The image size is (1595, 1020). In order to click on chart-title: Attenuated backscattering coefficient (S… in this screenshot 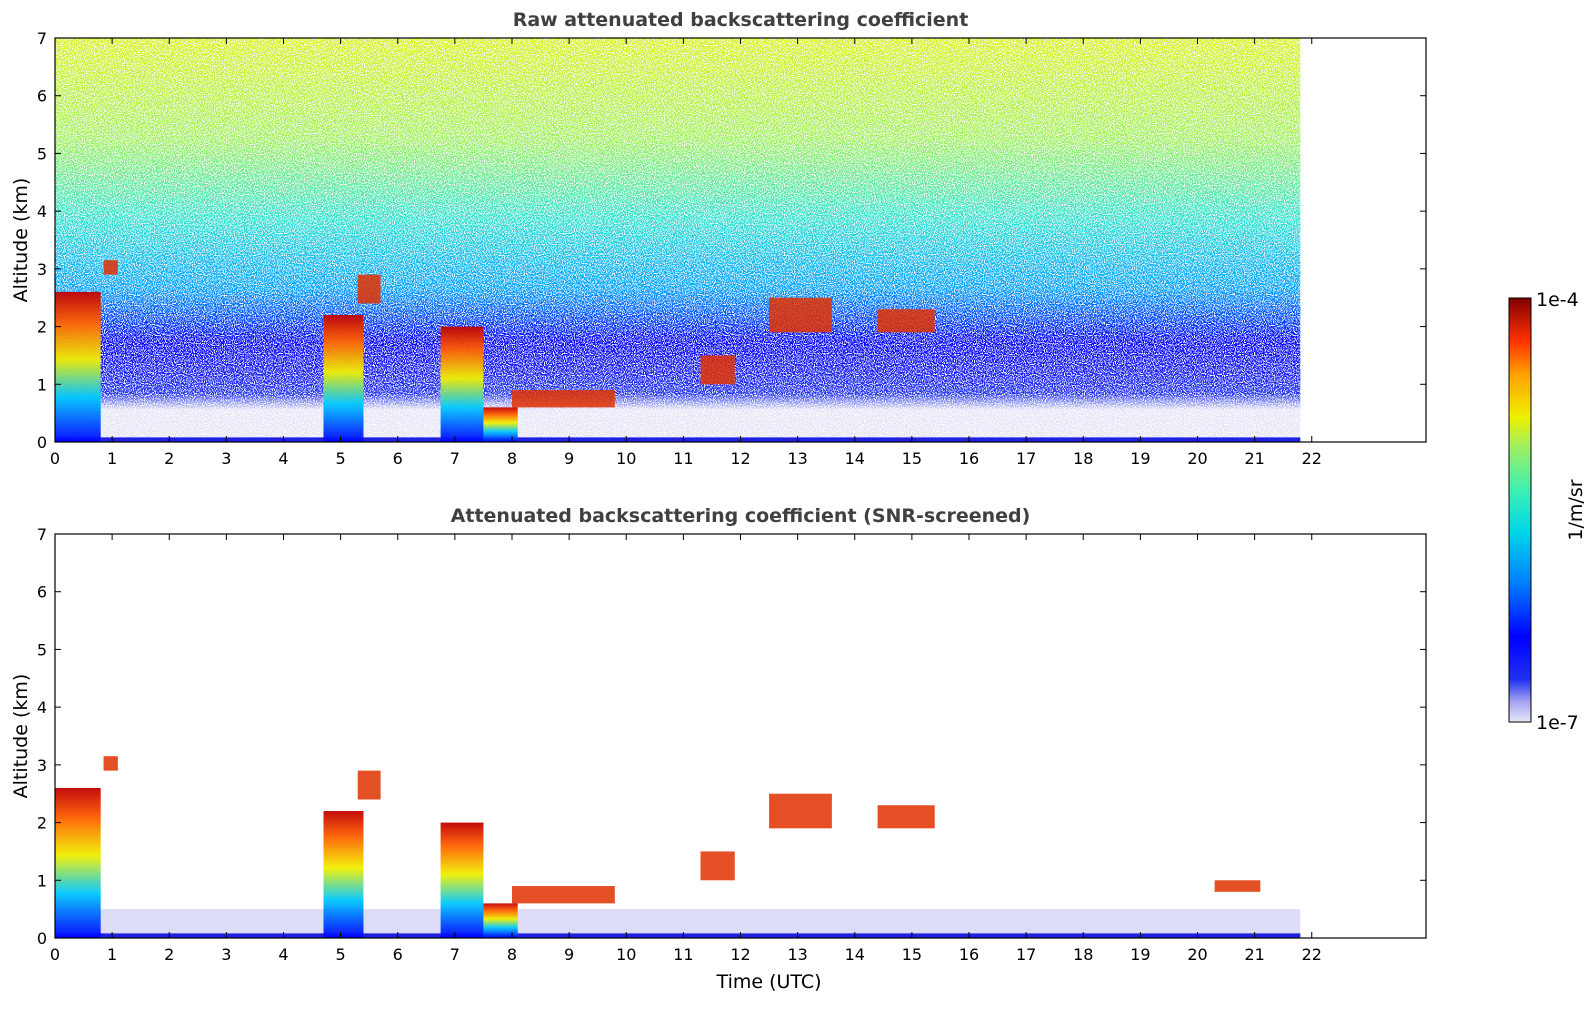, I will do `click(741, 516)`.